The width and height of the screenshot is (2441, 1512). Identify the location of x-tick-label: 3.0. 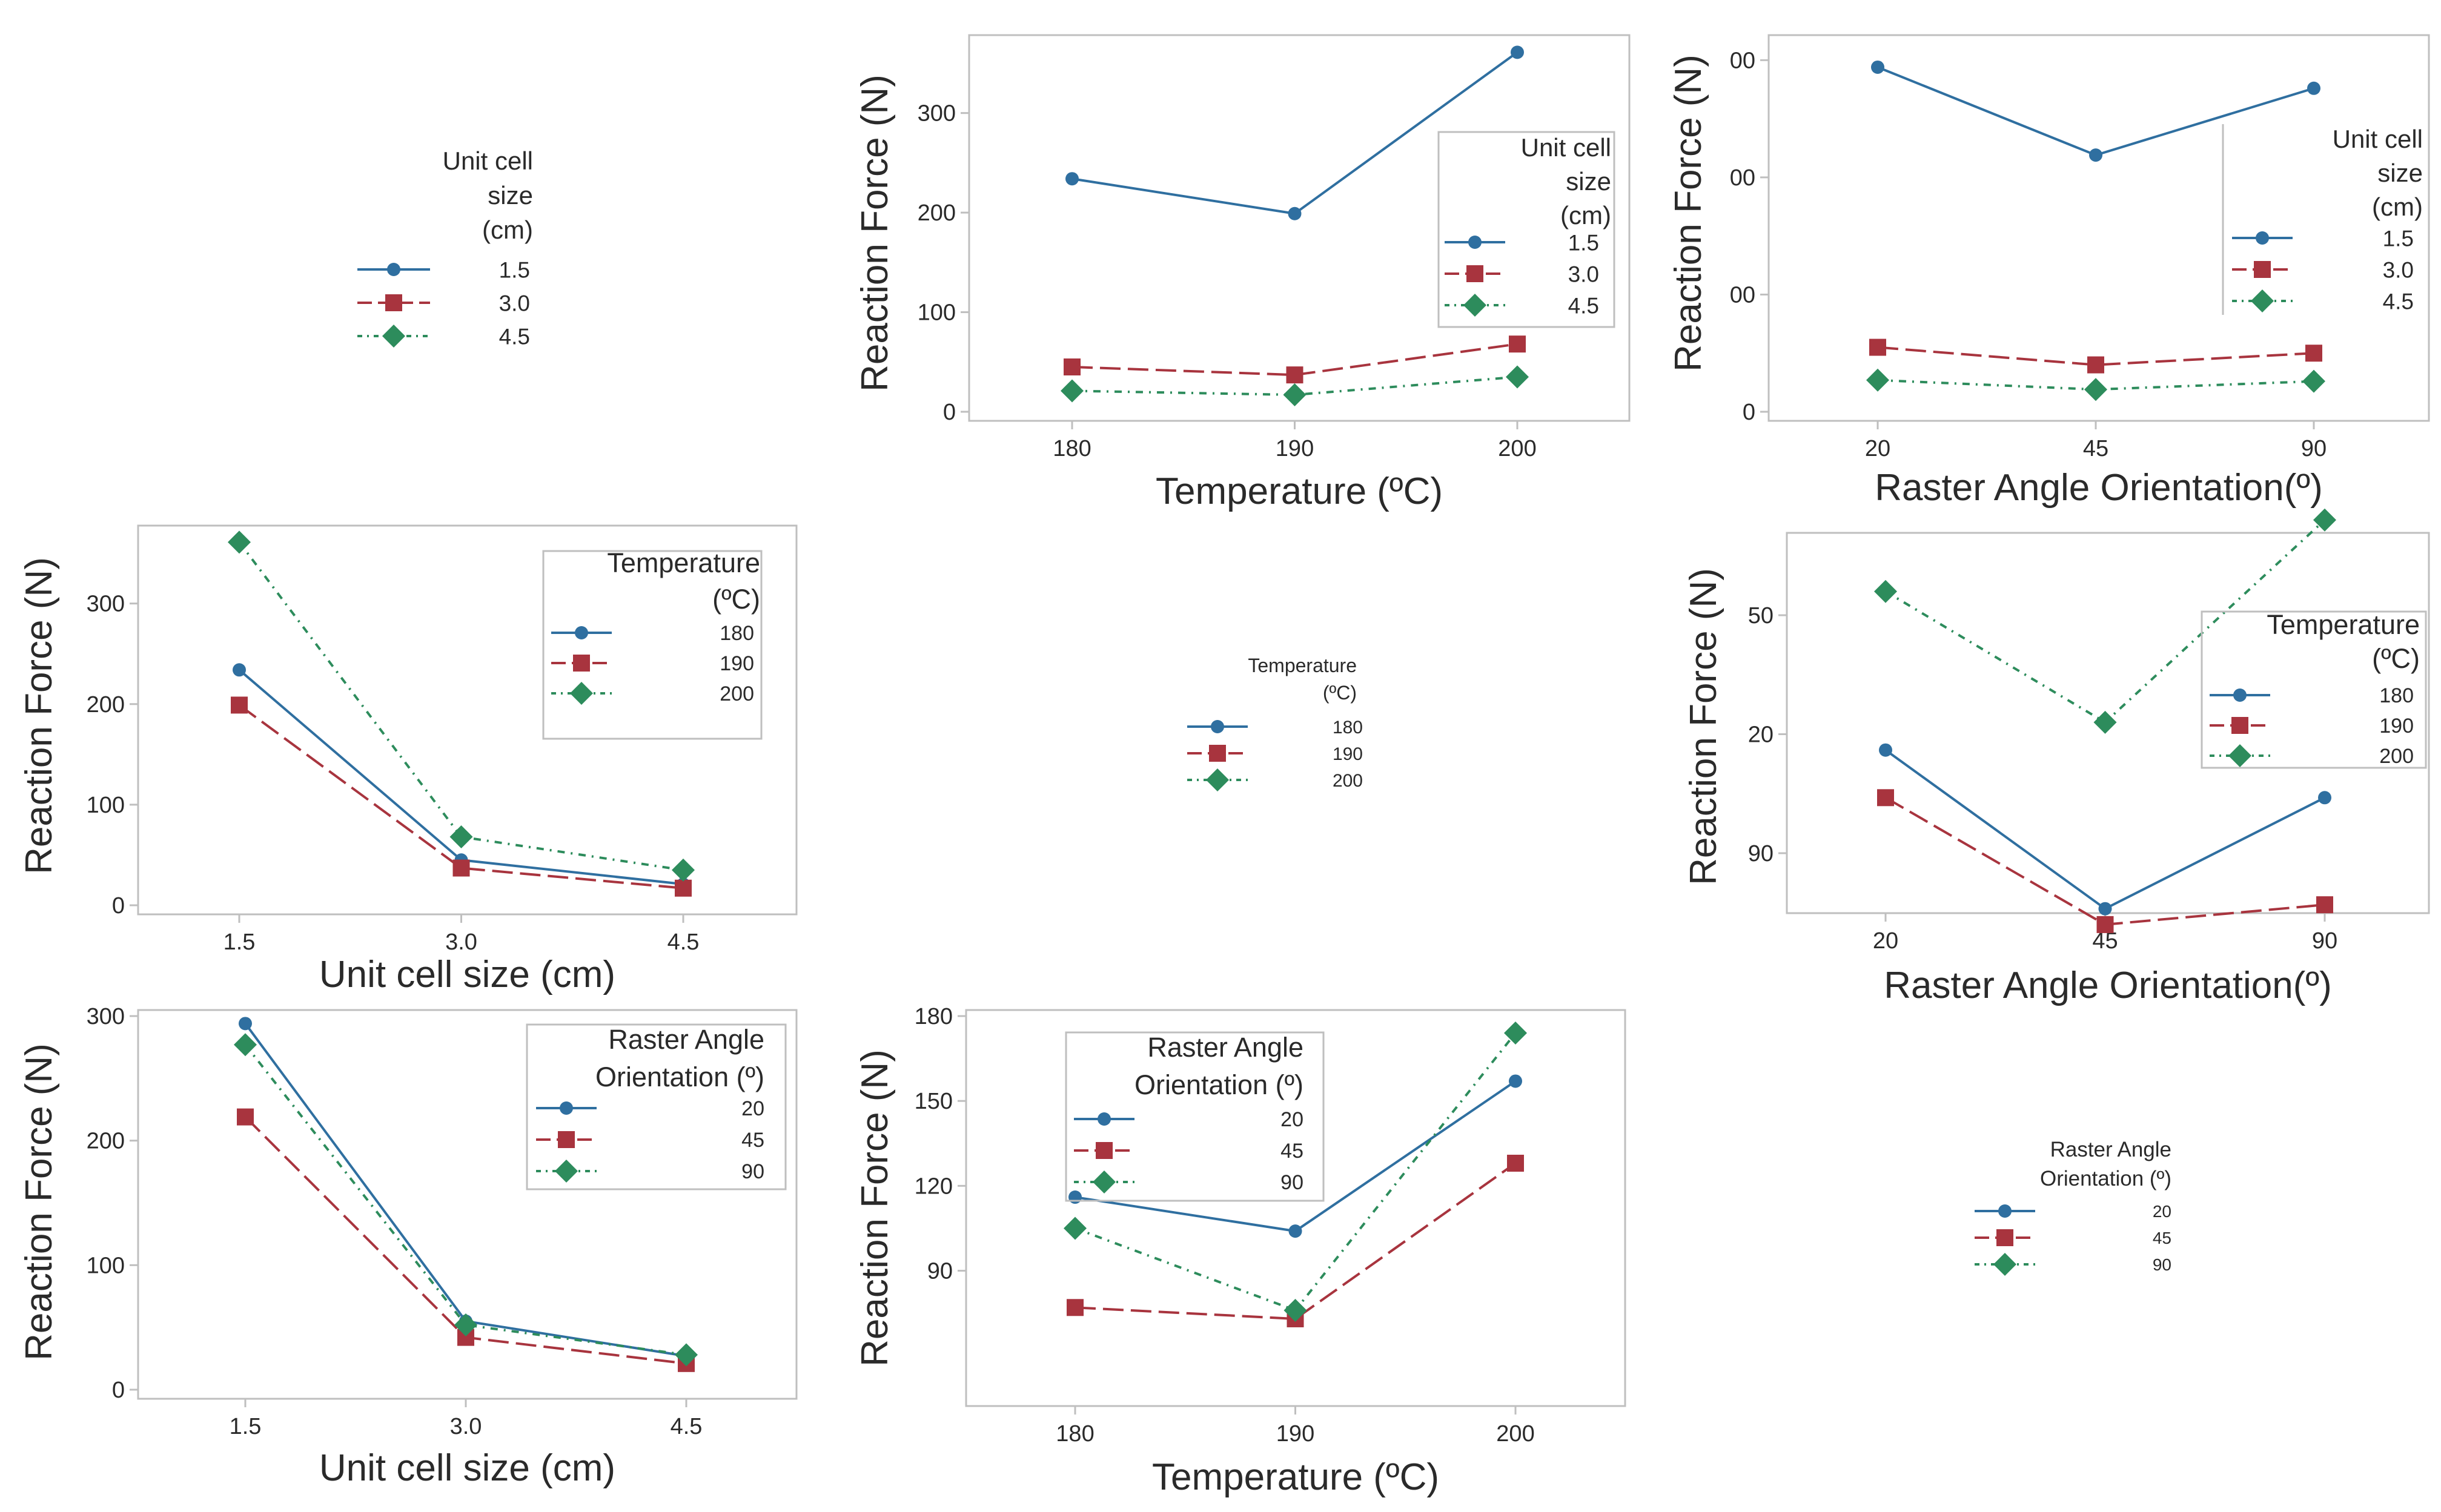
(461, 942).